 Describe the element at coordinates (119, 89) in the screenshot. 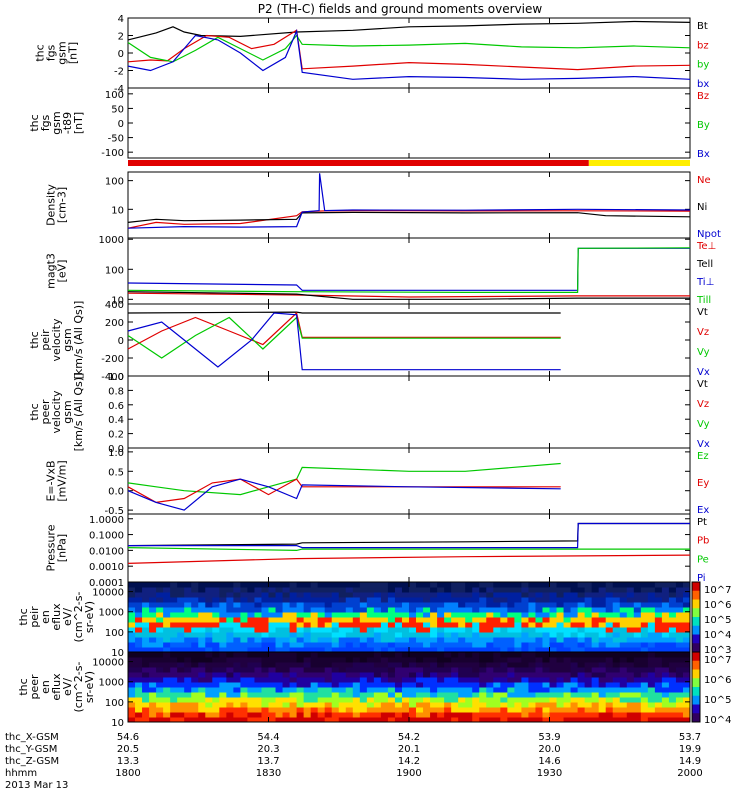

I see `y-tick-label: -4` at that location.